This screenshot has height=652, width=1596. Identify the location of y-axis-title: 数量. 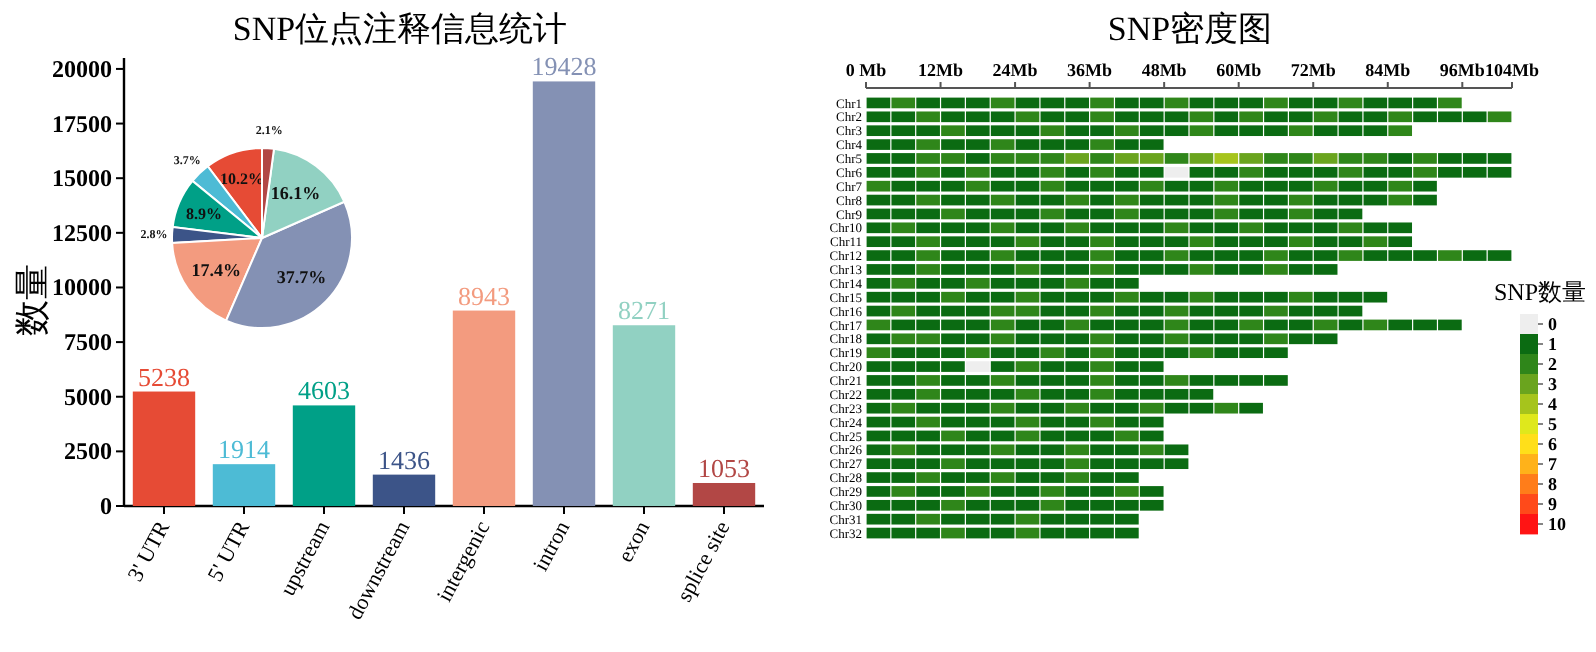
(32, 300).